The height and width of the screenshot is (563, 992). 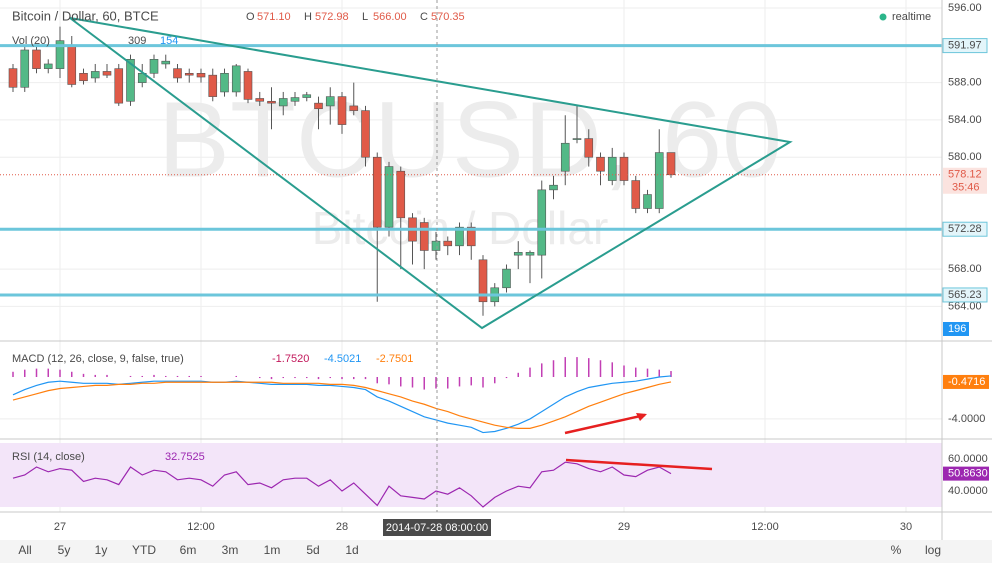 I want to click on range-button: 6m, so click(x=188, y=550).